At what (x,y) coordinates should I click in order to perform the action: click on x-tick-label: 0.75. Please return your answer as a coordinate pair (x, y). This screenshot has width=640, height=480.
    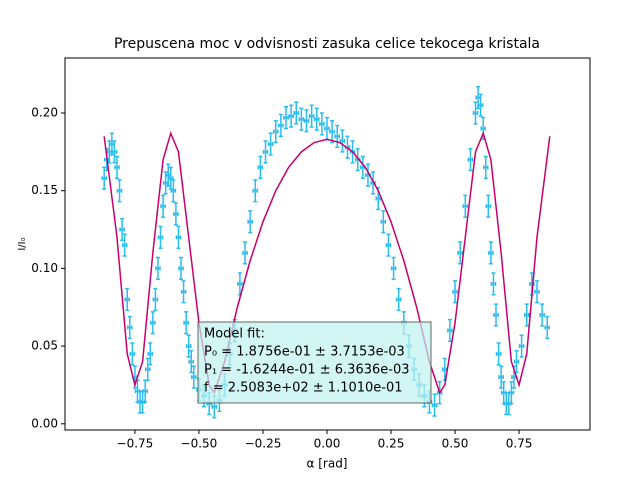
    Looking at the image, I should click on (519, 444).